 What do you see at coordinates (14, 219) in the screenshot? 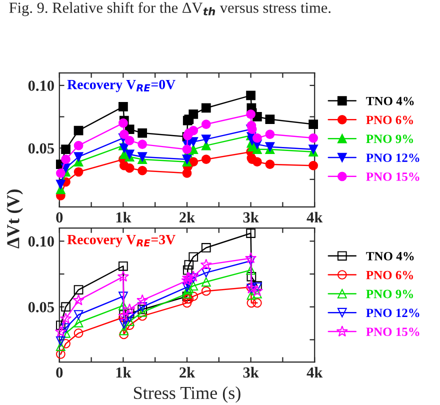
I see `y-axis-title: ΔVt (V)` at bounding box center [14, 219].